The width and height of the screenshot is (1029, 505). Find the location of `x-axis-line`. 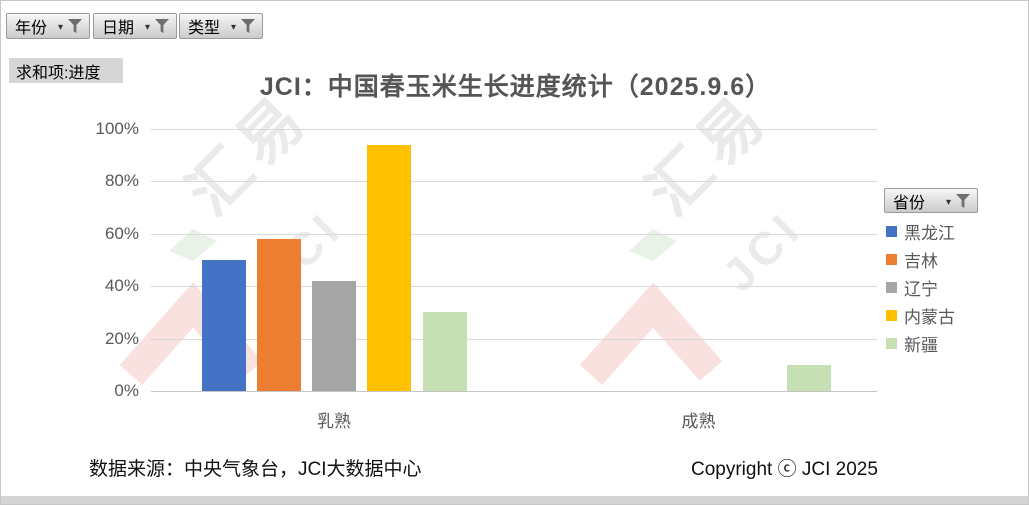

x-axis-line is located at coordinates (514, 391).